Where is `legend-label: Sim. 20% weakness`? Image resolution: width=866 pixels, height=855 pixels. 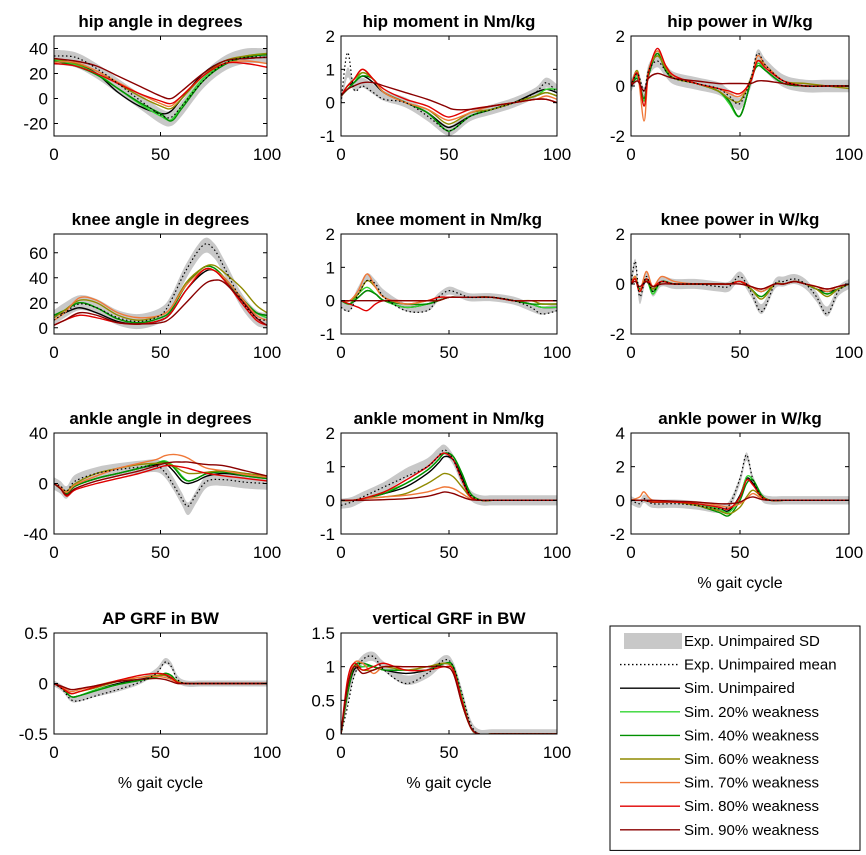
legend-label: Sim. 20% weakness is located at coordinates (751, 712).